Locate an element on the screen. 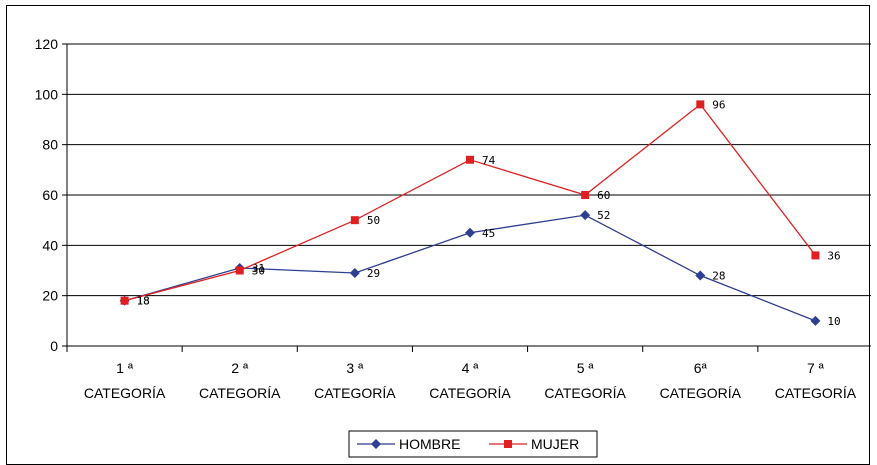  y-tick-label: 60 is located at coordinates (50, 195).